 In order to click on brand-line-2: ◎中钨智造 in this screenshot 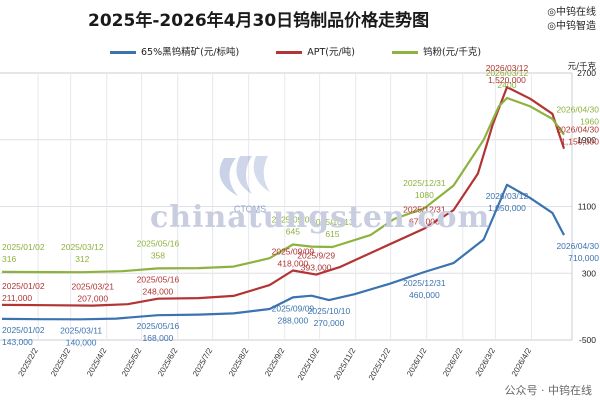, I will do `click(571, 26)`.